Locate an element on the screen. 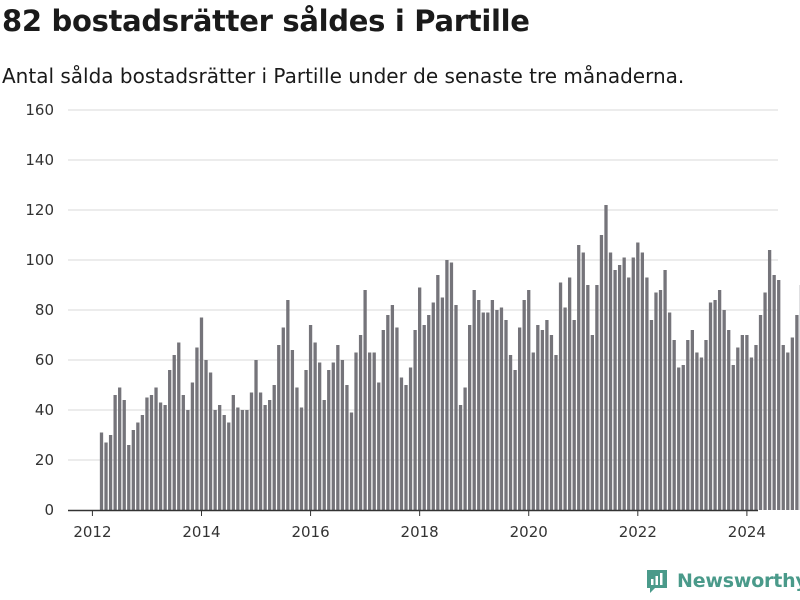  x-axis-ticks: 20122014201620182020202220242026 is located at coordinates (419, 525).